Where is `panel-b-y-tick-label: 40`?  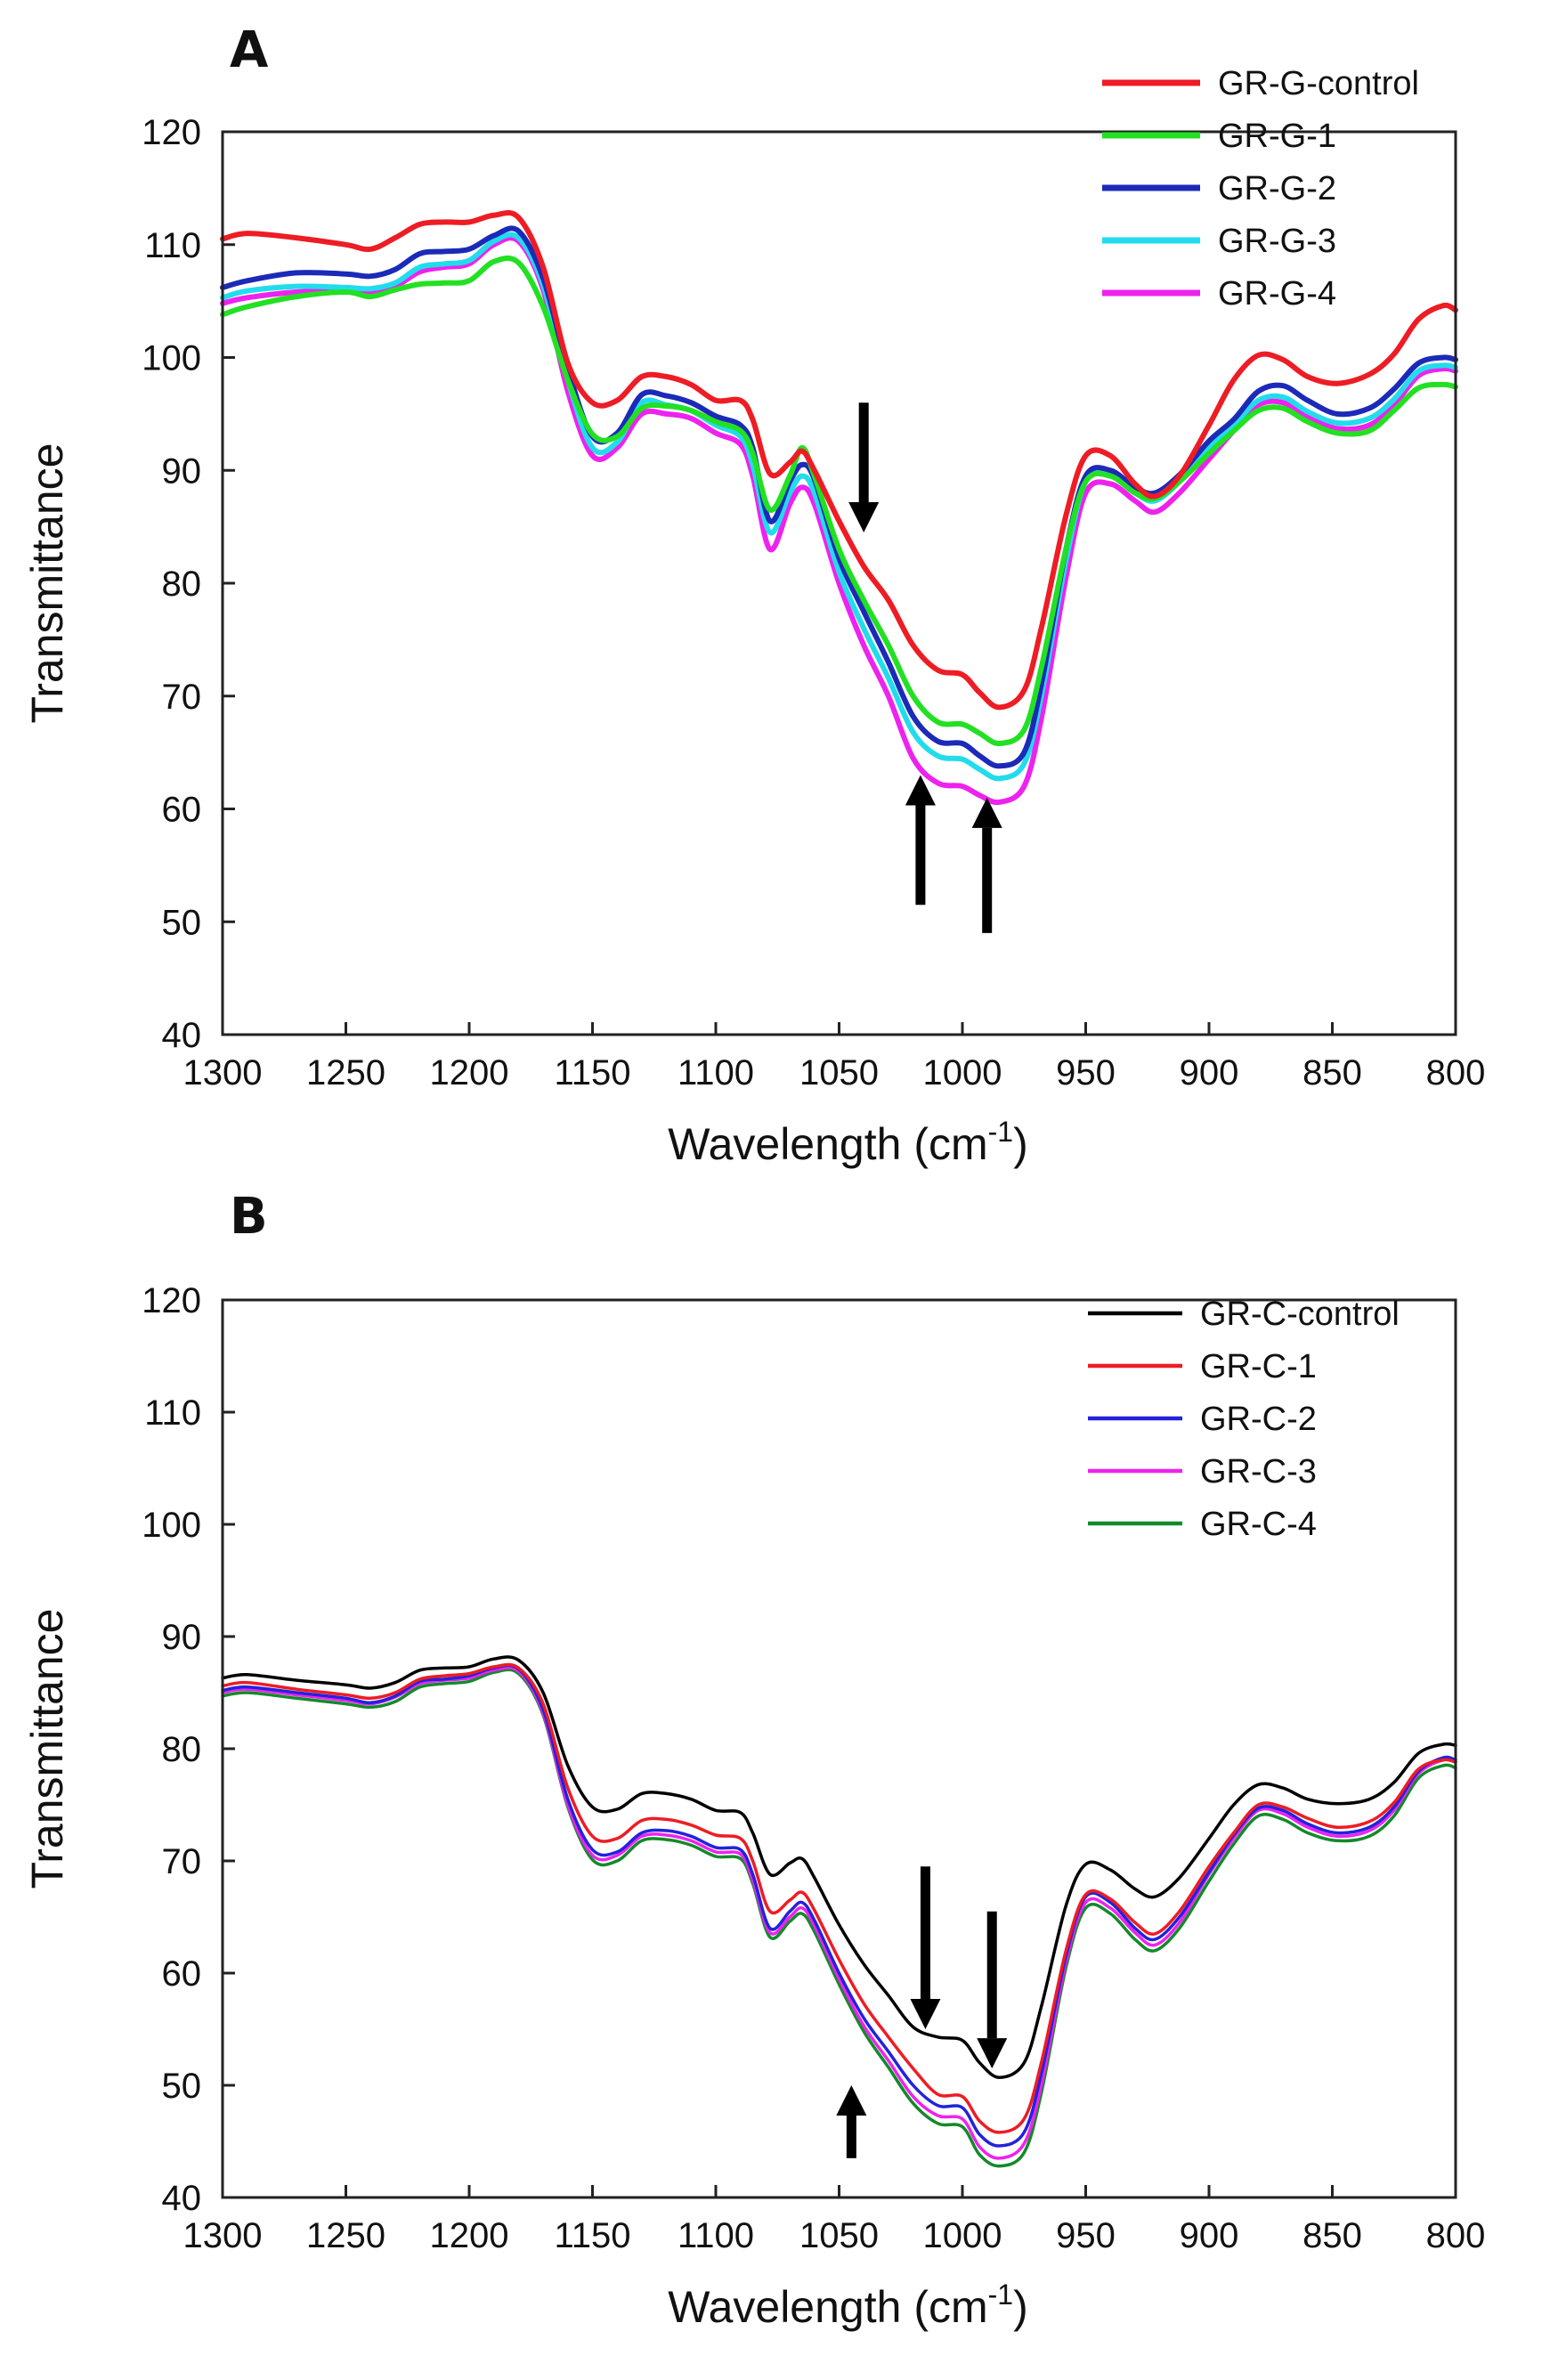 panel-b-y-tick-label: 40 is located at coordinates (182, 2198).